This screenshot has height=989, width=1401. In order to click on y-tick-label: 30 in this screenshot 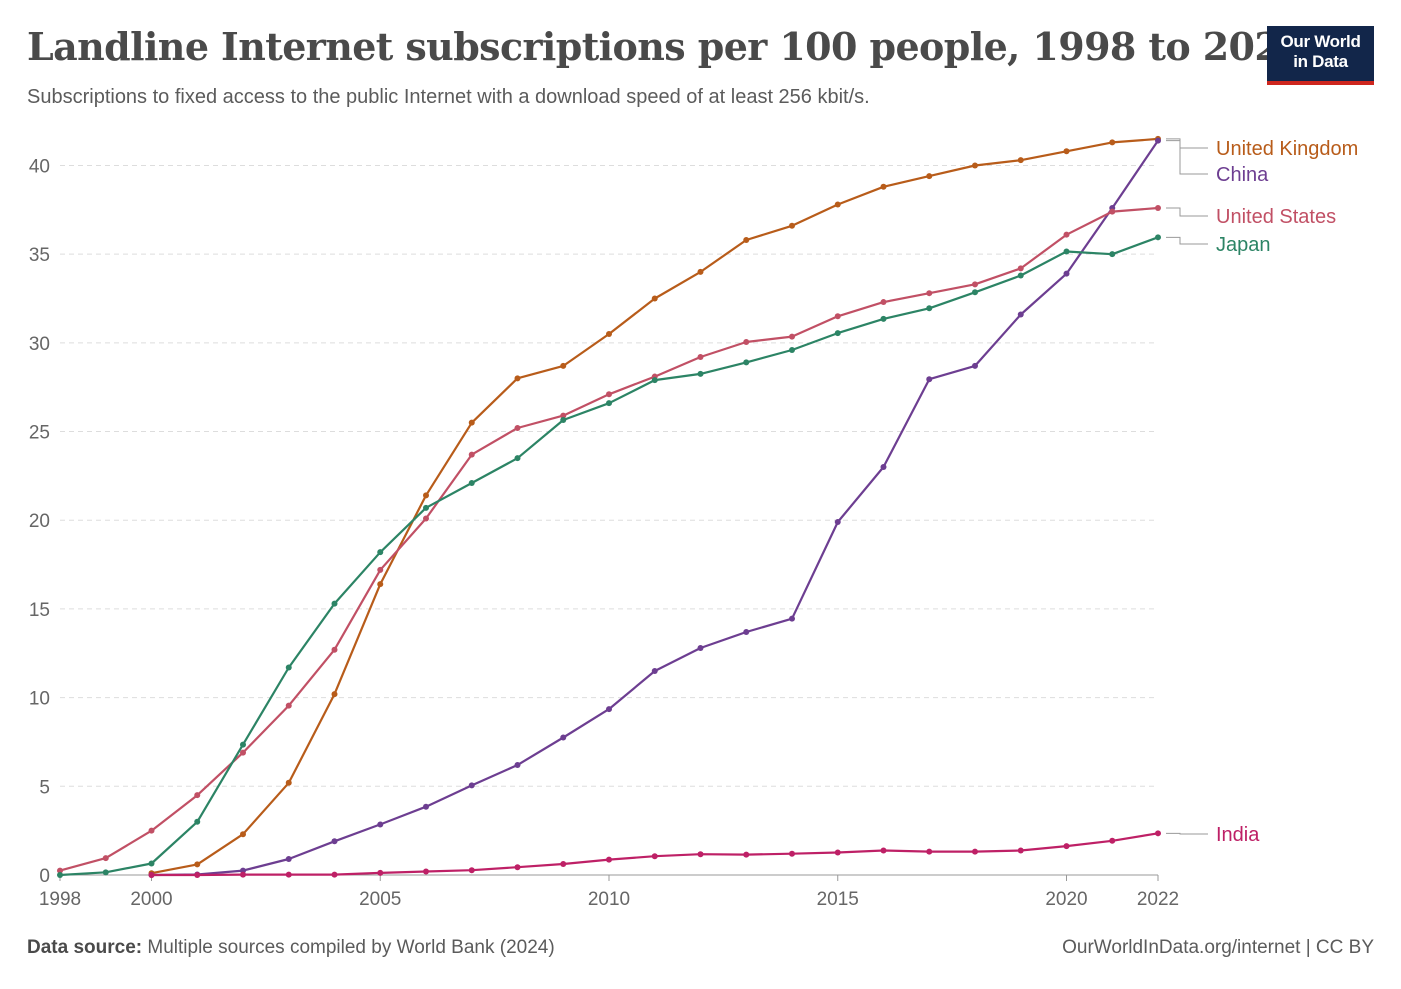, I will do `click(39, 344)`.